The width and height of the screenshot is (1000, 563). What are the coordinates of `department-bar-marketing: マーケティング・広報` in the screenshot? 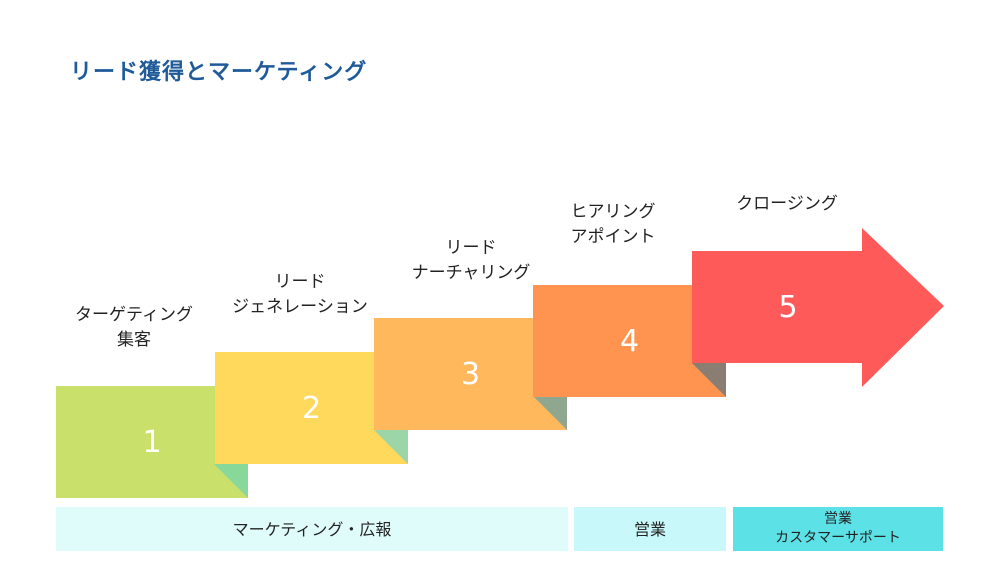 It's located at (312, 529).